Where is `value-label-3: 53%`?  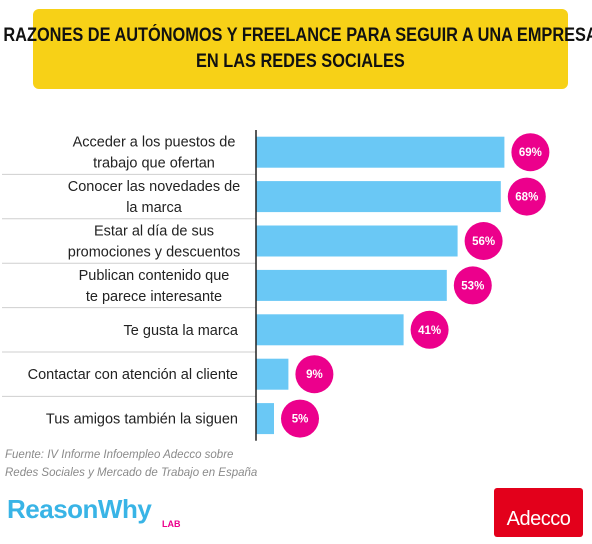
value-label-3: 53% is located at coordinates (472, 286).